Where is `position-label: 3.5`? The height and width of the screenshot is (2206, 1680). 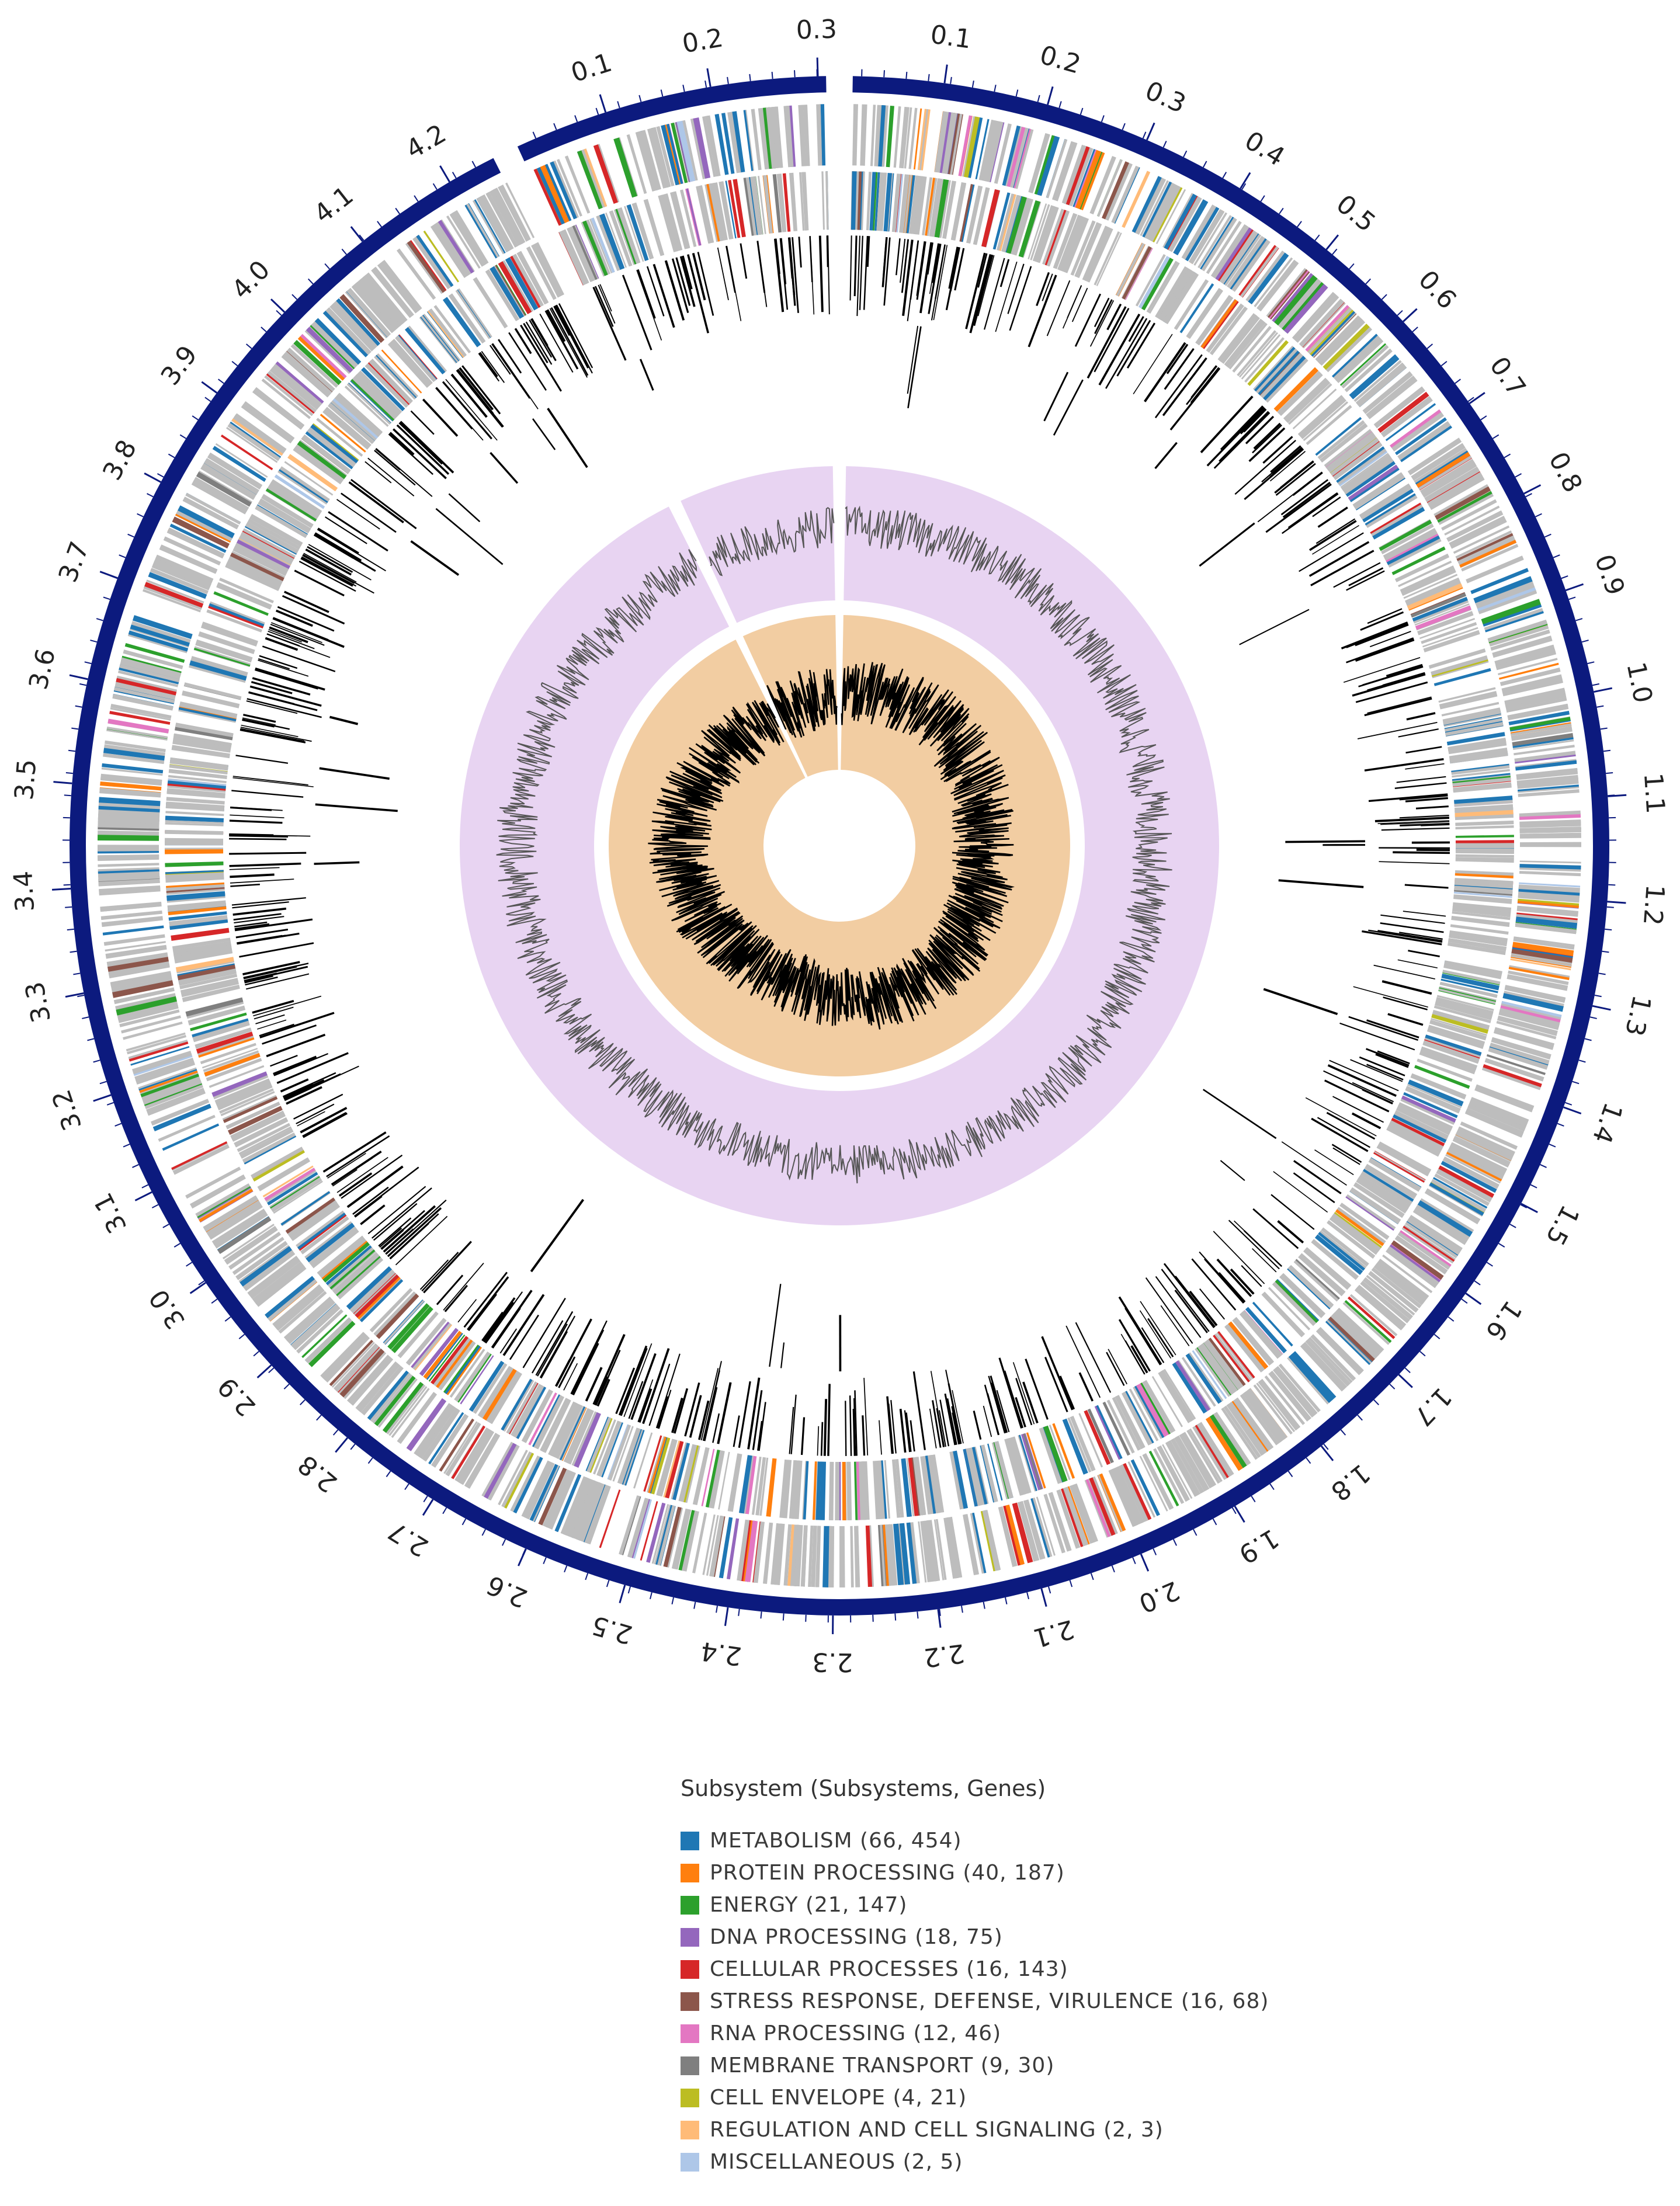
position-label: 3.5 is located at coordinates (26, 779).